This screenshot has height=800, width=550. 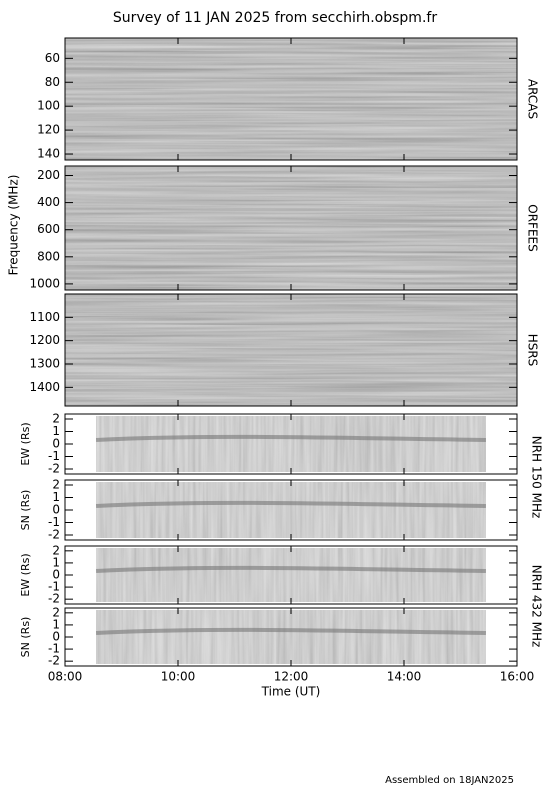 I want to click on frequency-label: Frequency (MHz), so click(x=14, y=225).